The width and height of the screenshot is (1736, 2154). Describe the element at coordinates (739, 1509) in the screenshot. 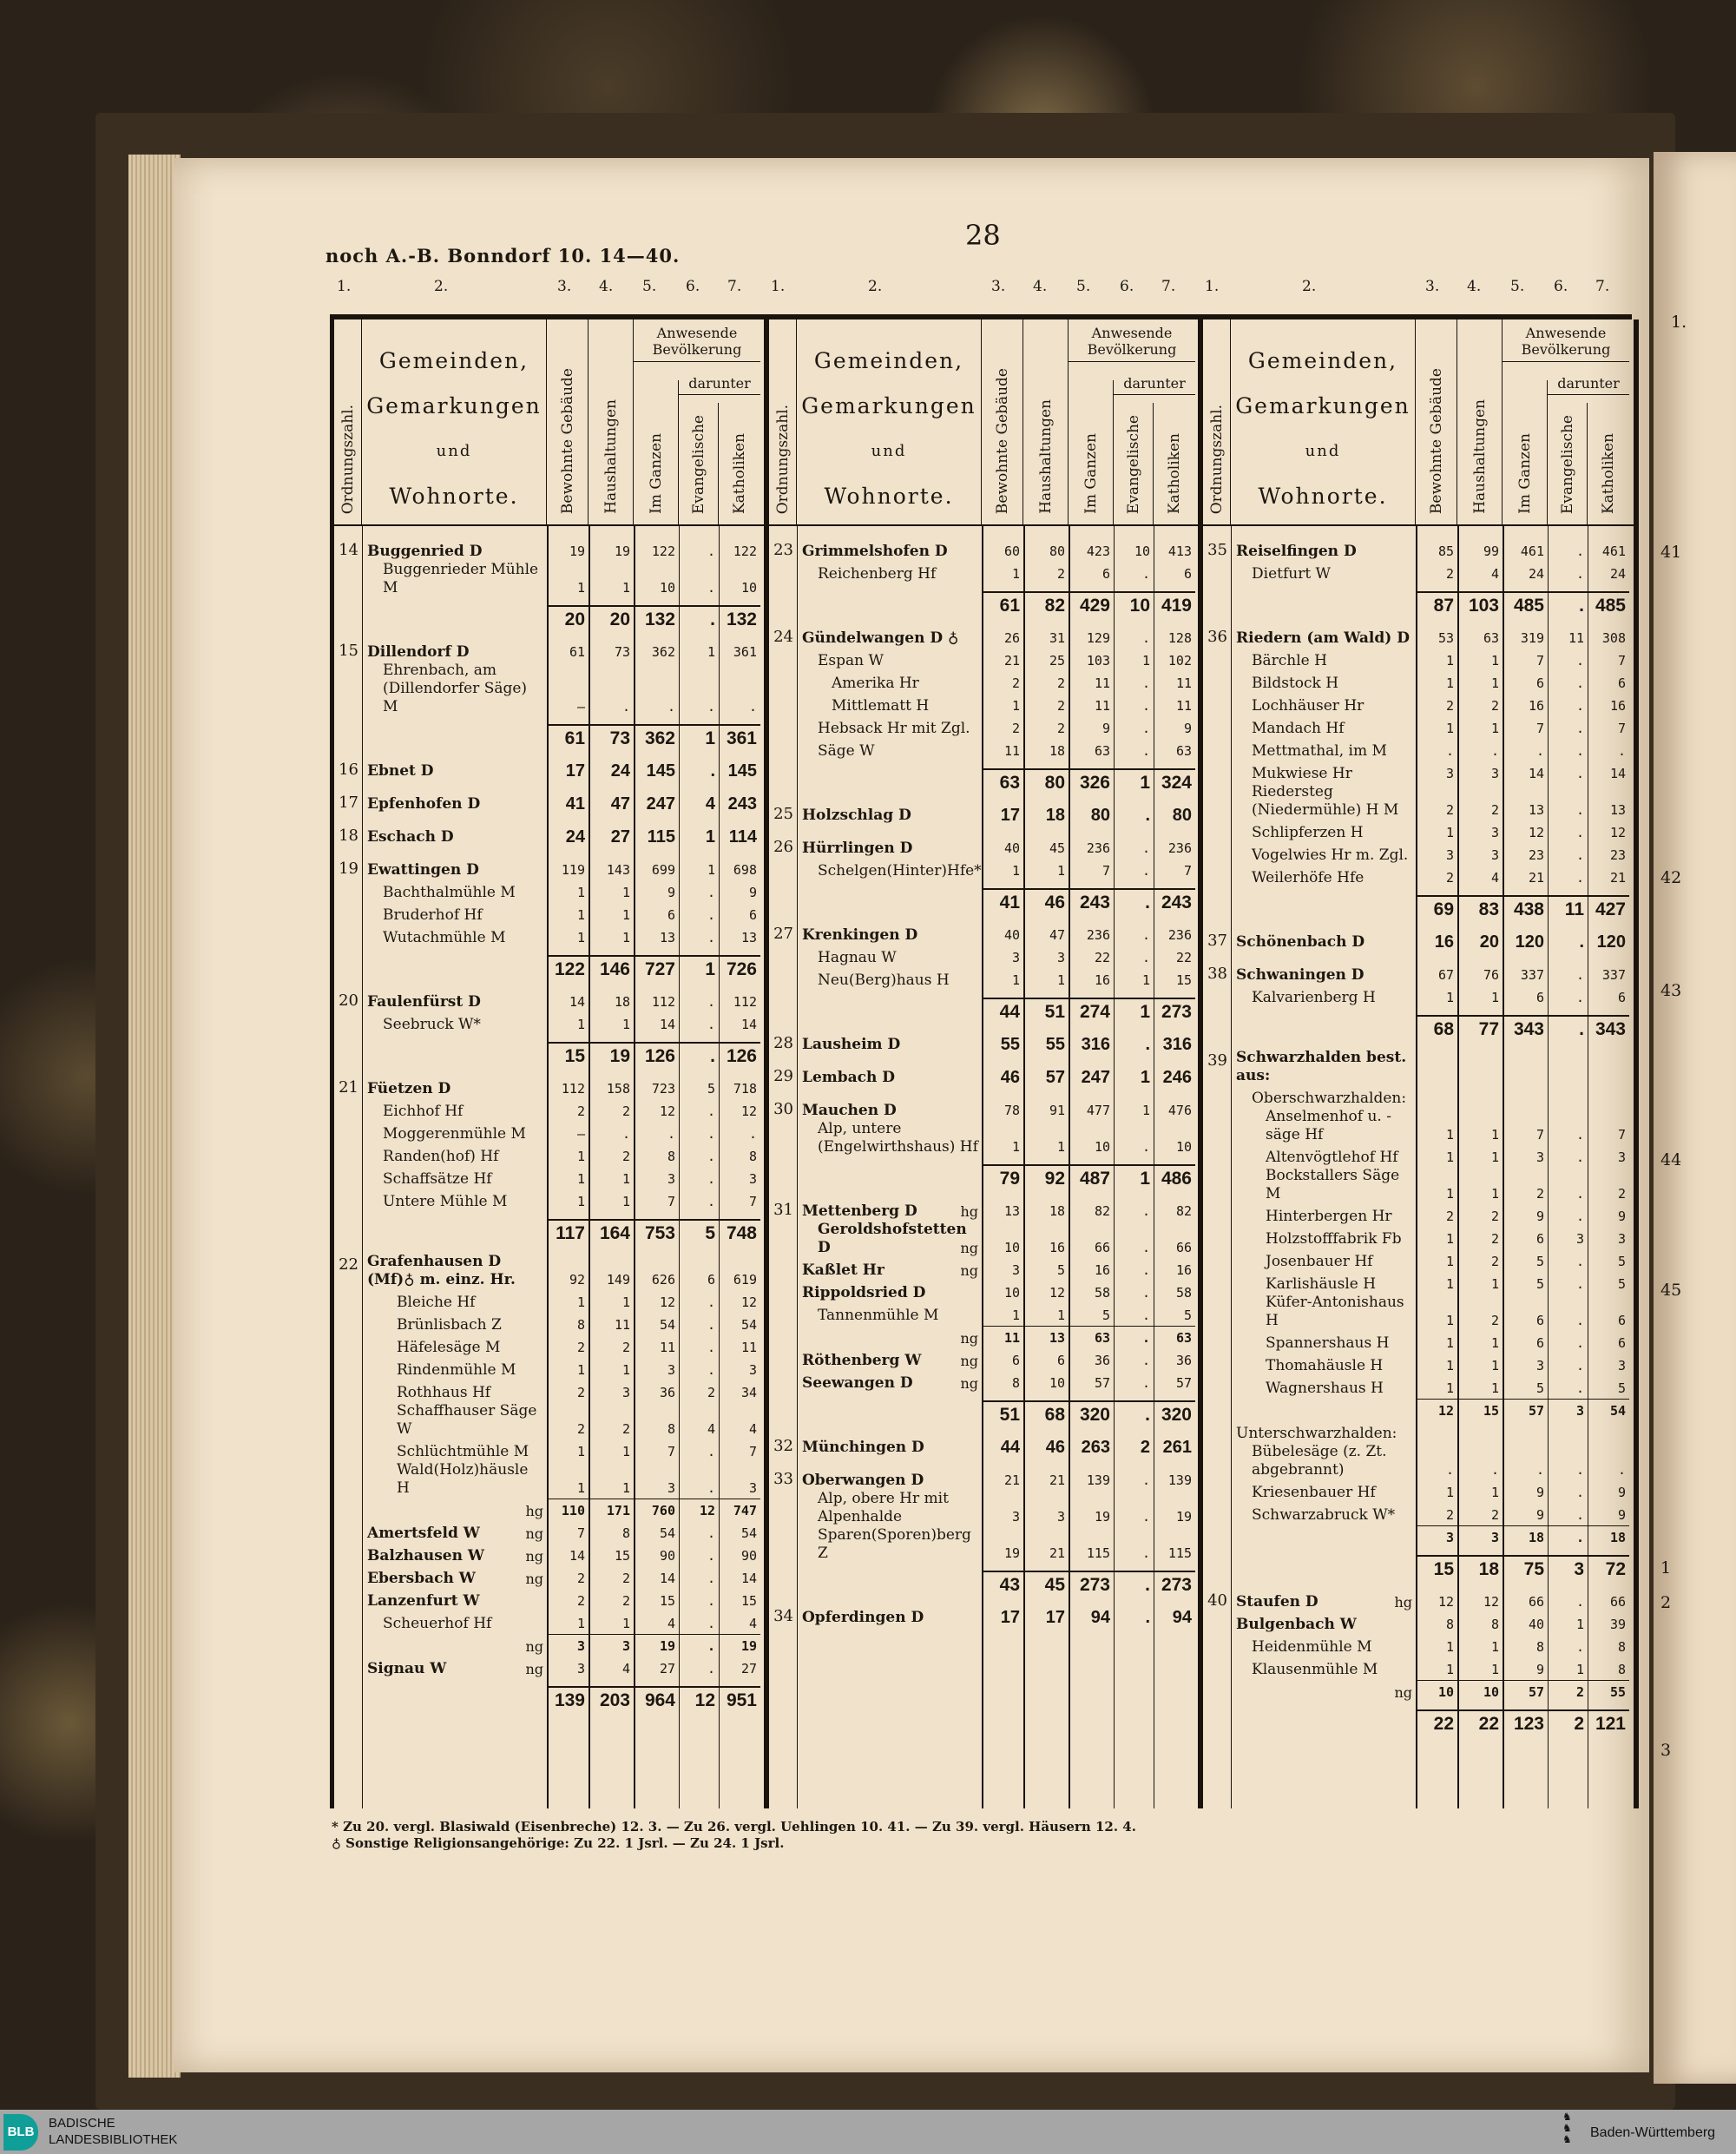

I see `value-catholics: 747` at that location.